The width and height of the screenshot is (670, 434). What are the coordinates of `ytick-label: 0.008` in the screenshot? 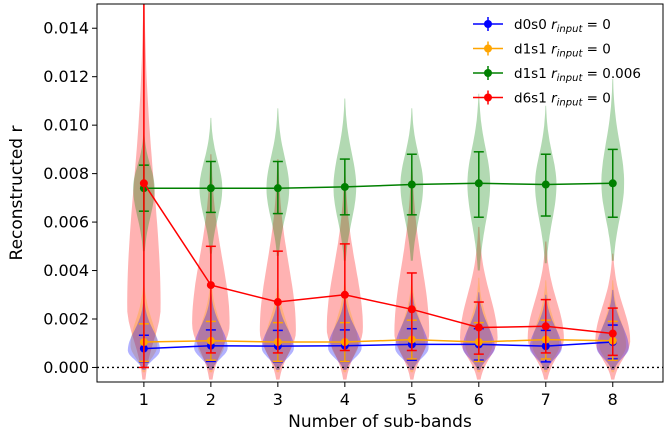 It's located at (66, 173).